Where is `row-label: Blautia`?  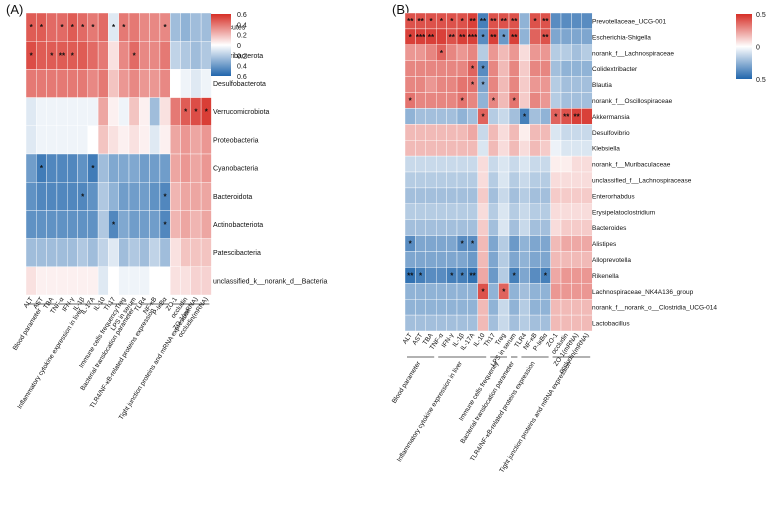
row-label: Blautia is located at coordinates (602, 85).